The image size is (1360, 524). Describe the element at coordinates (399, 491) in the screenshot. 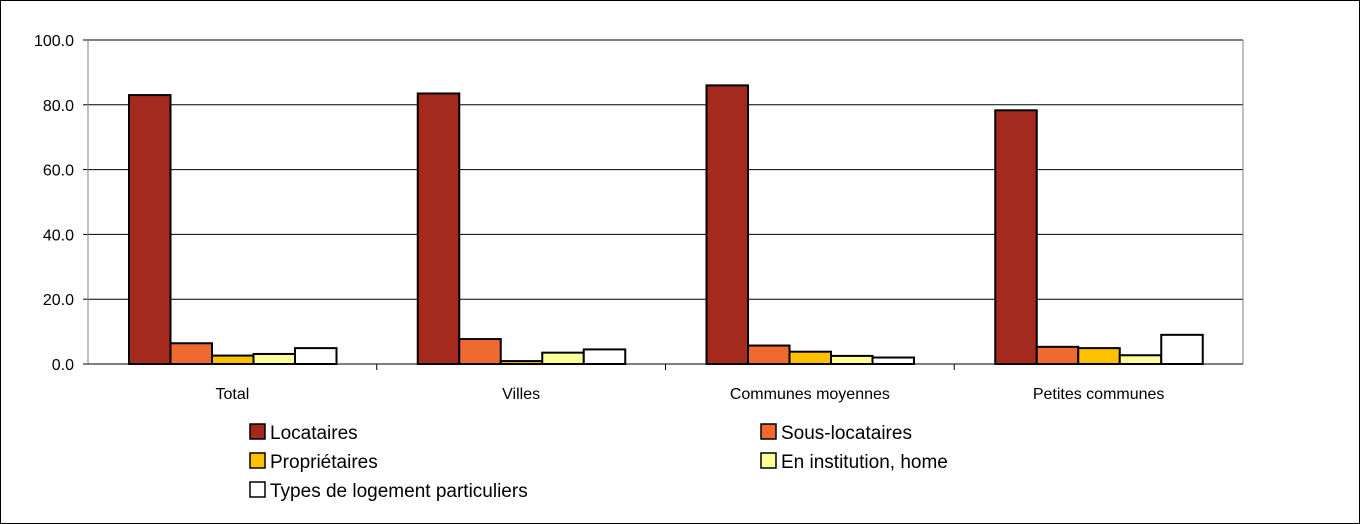

I see `legend-label: Types de logement particuliers` at that location.